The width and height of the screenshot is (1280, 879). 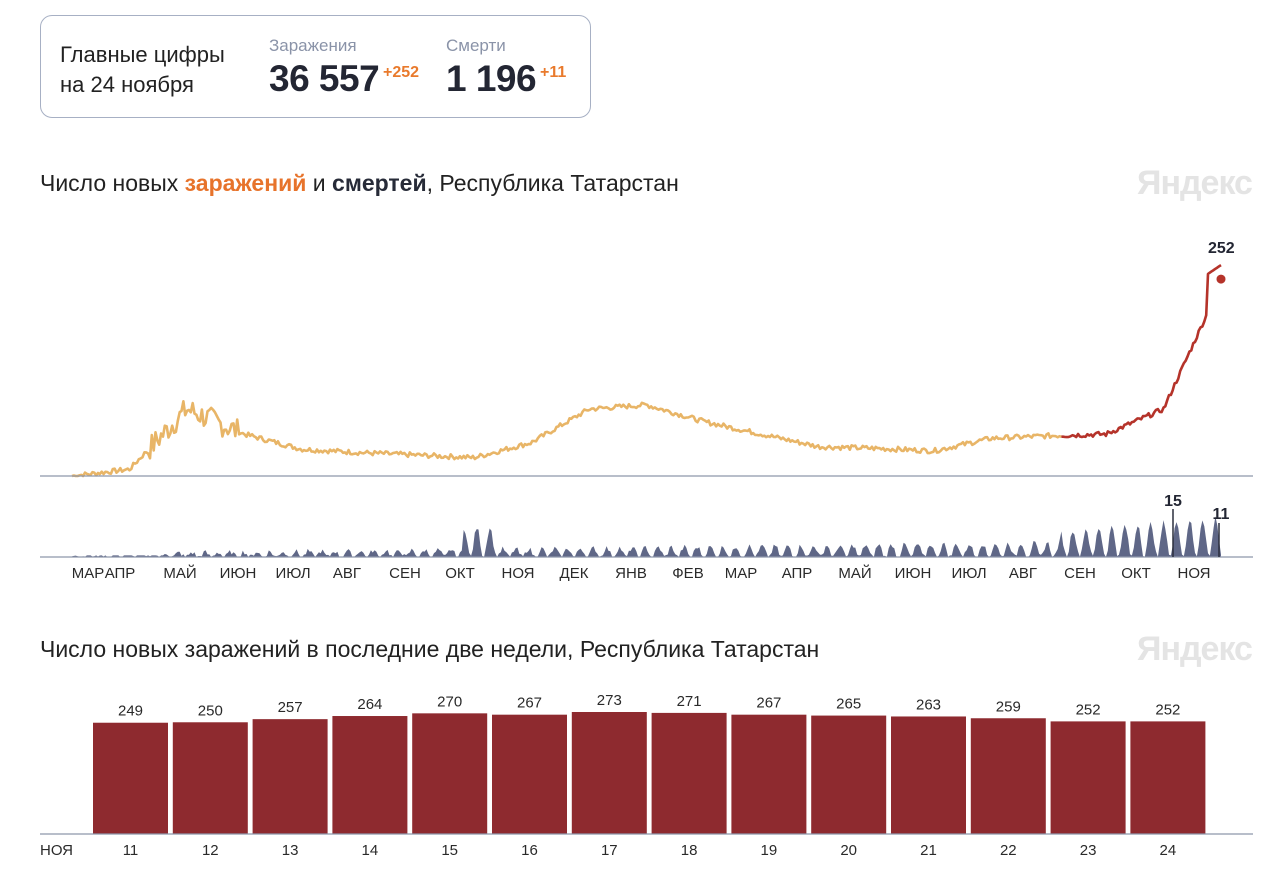 What do you see at coordinates (848, 850) in the screenshot?
I see `day-label: 20` at bounding box center [848, 850].